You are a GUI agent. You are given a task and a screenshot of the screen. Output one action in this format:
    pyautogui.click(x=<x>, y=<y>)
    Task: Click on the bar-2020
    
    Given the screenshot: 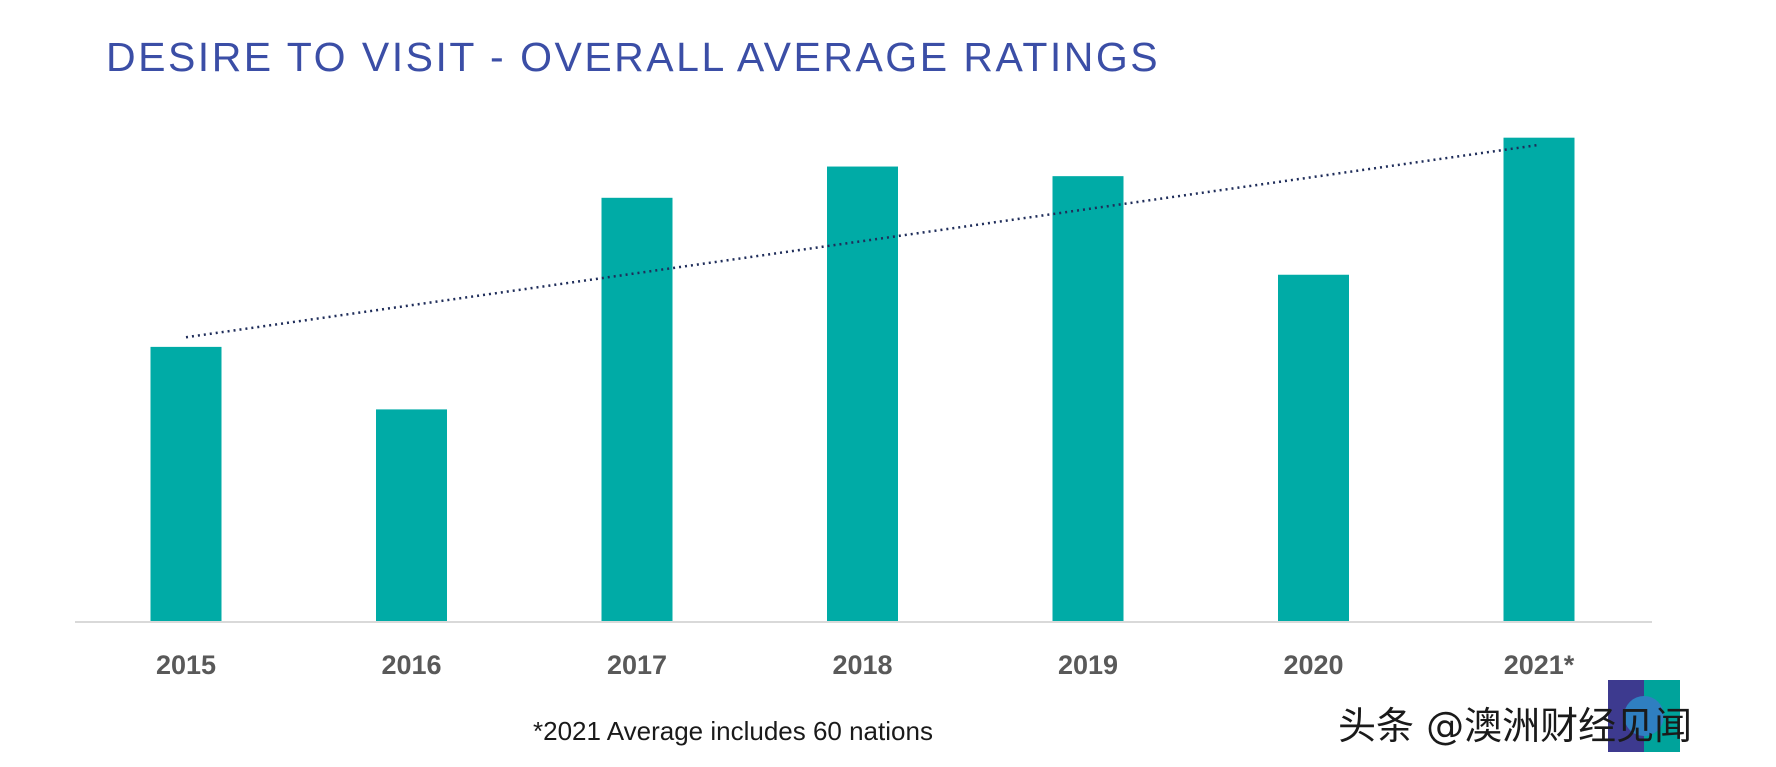 What is the action you would take?
    pyautogui.click(x=1313, y=447)
    